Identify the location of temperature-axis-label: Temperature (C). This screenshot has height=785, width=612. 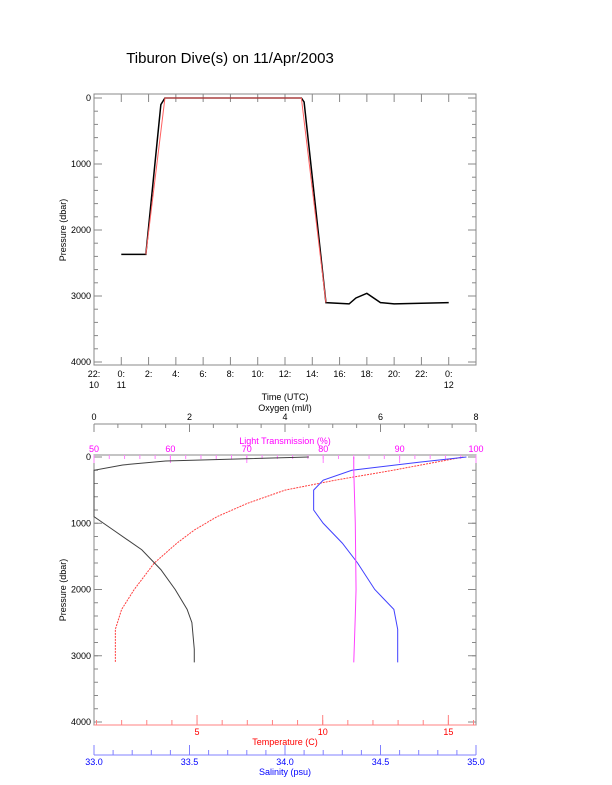
(285, 742).